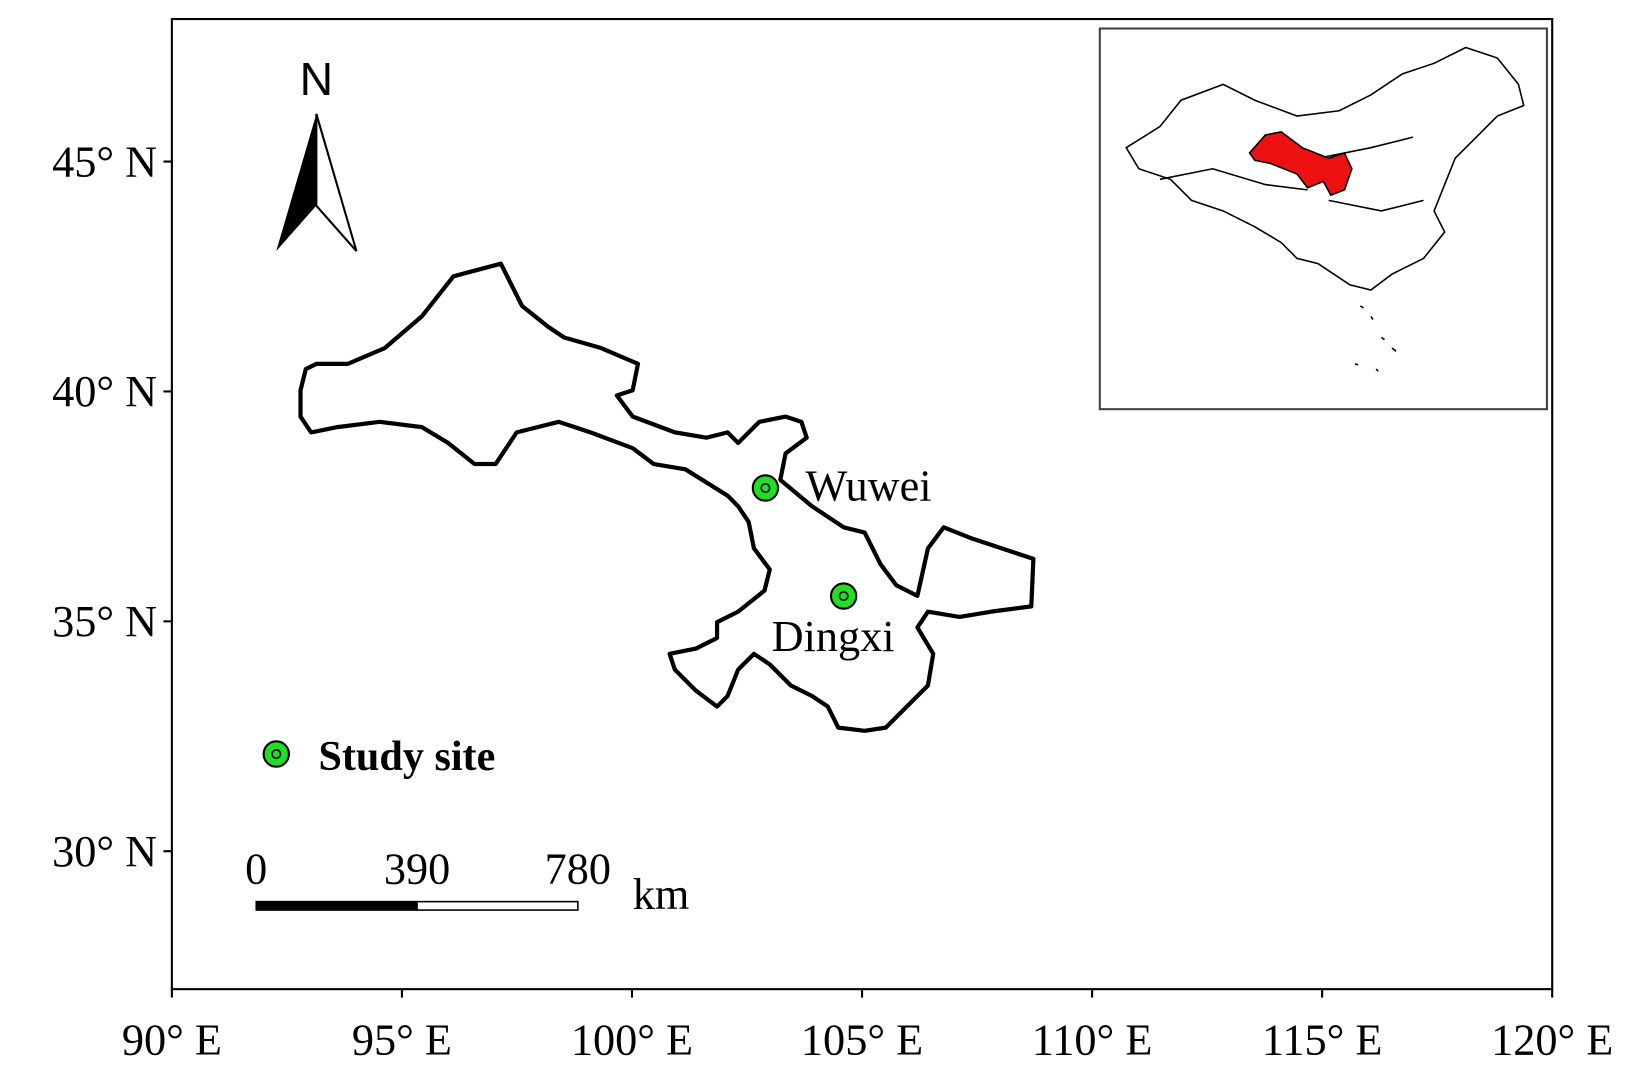  I want to click on y-tick-label: 45° N, so click(104, 161).